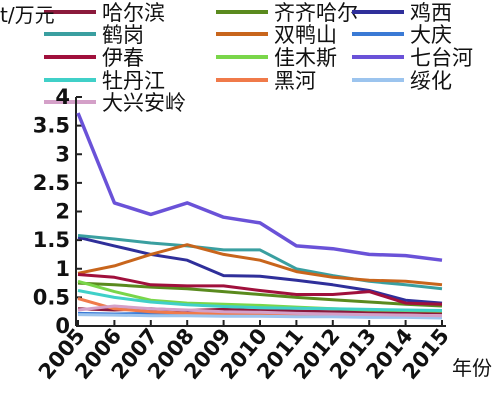  What do you see at coordinates (51, 297) in the screenshot?
I see `y-tick-label: 0.5` at bounding box center [51, 297].